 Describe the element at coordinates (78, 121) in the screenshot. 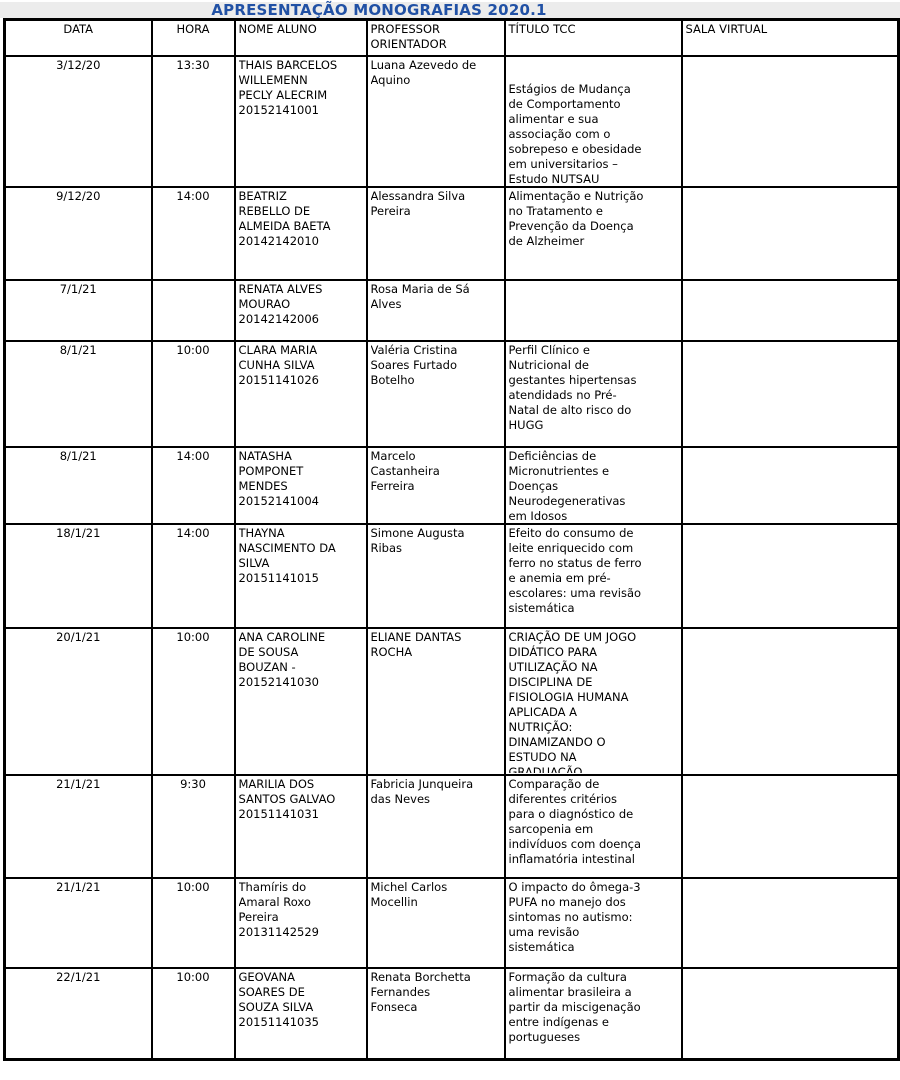

I see `cell-date: 3/12/20` at that location.